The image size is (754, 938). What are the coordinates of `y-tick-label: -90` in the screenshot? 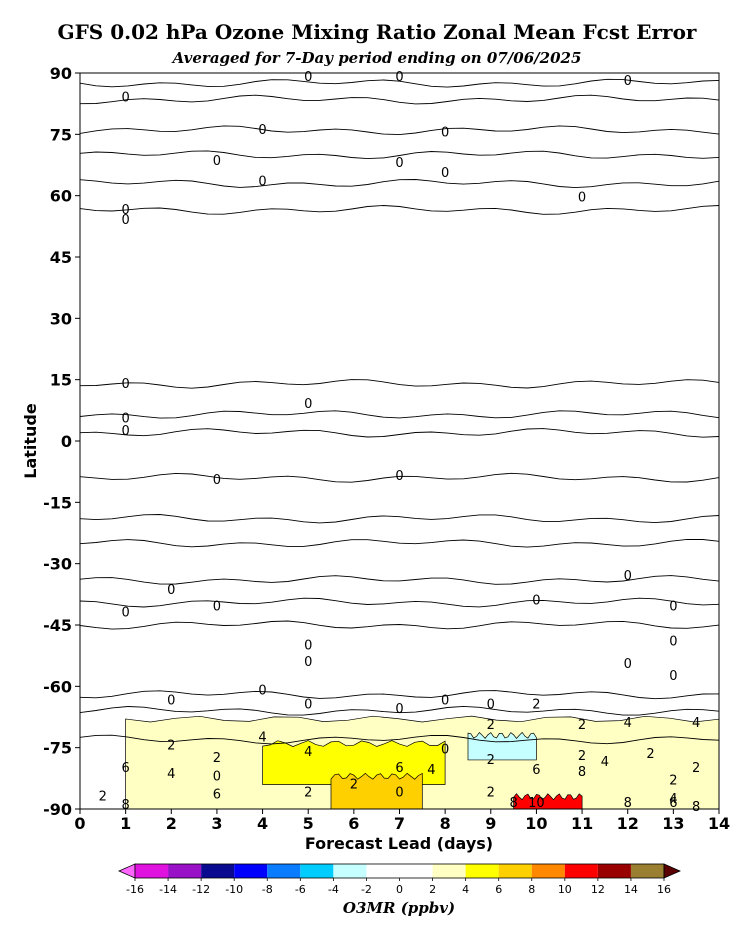 It's located at (57, 809).